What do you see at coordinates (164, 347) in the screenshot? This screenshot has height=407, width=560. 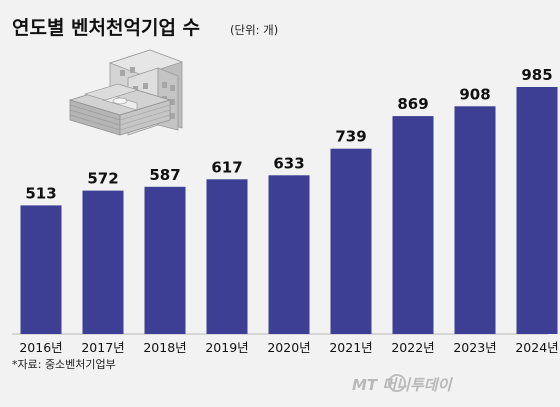 I see `x-tick-label: 2018년` at bounding box center [164, 347].